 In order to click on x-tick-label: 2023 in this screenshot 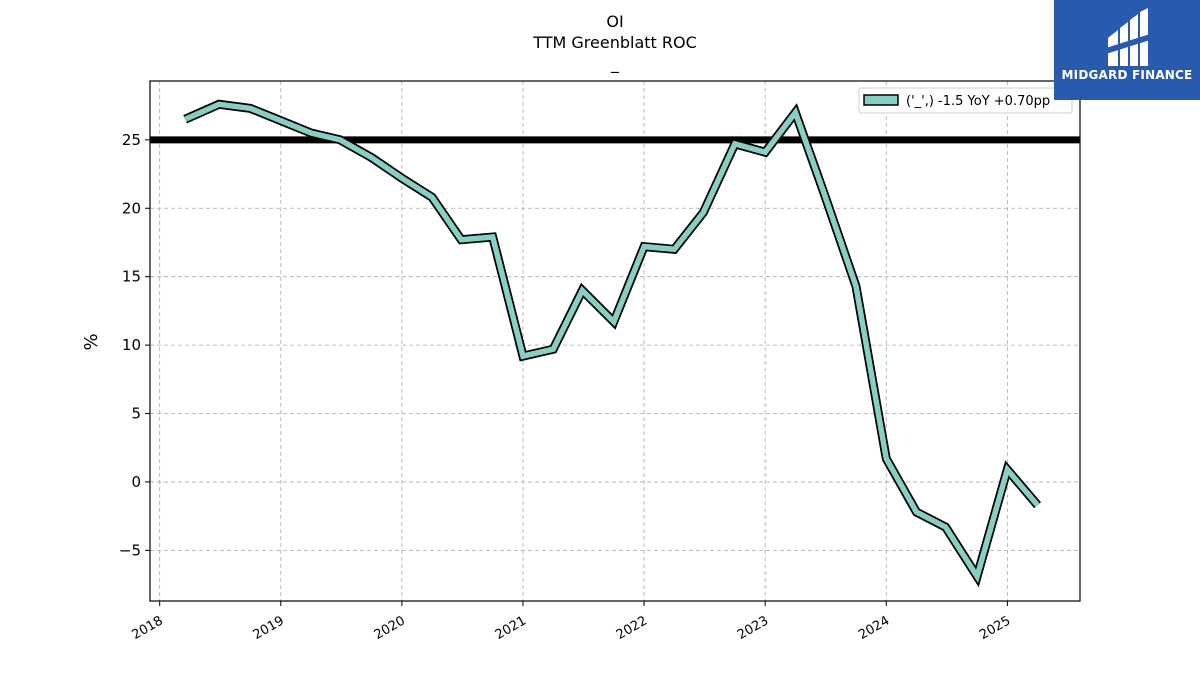, I will do `click(753, 628)`.